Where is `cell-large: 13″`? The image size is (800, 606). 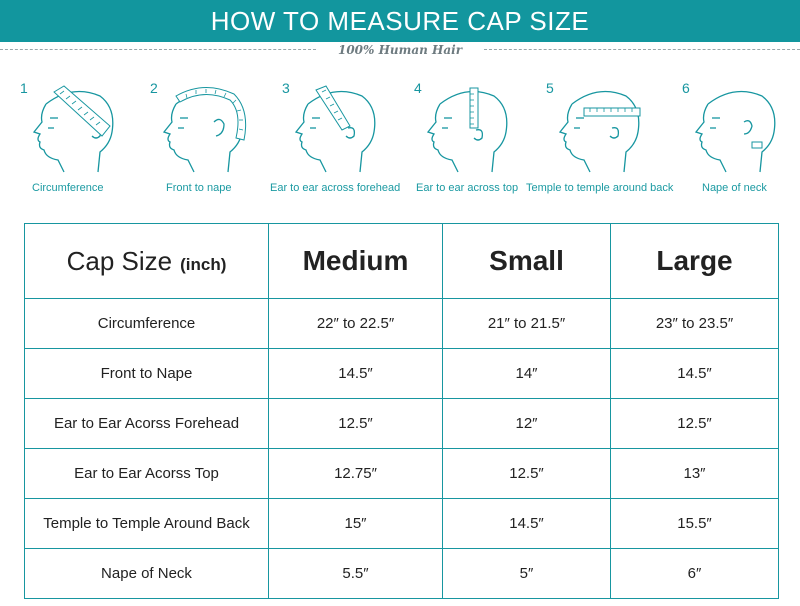
cell-large: 13″ is located at coordinates (694, 473).